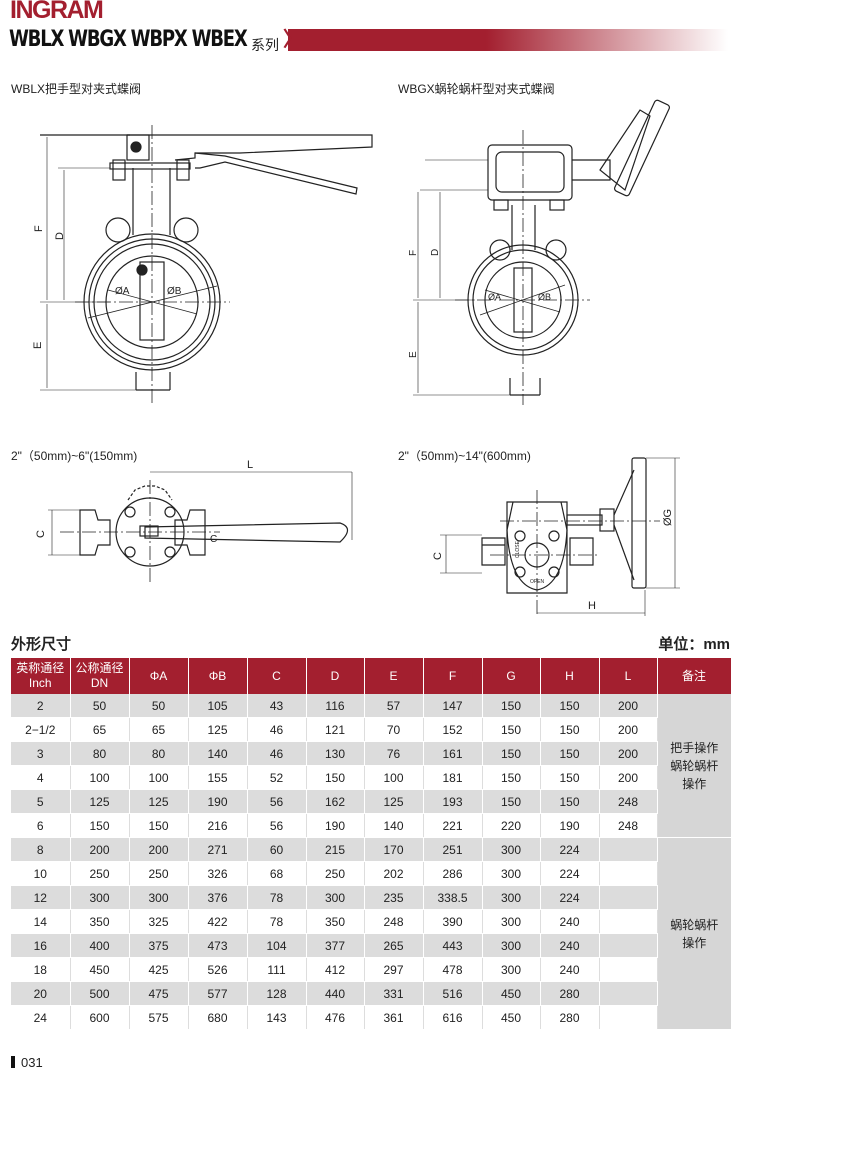  I want to click on table-cell: 376, so click(218, 897).